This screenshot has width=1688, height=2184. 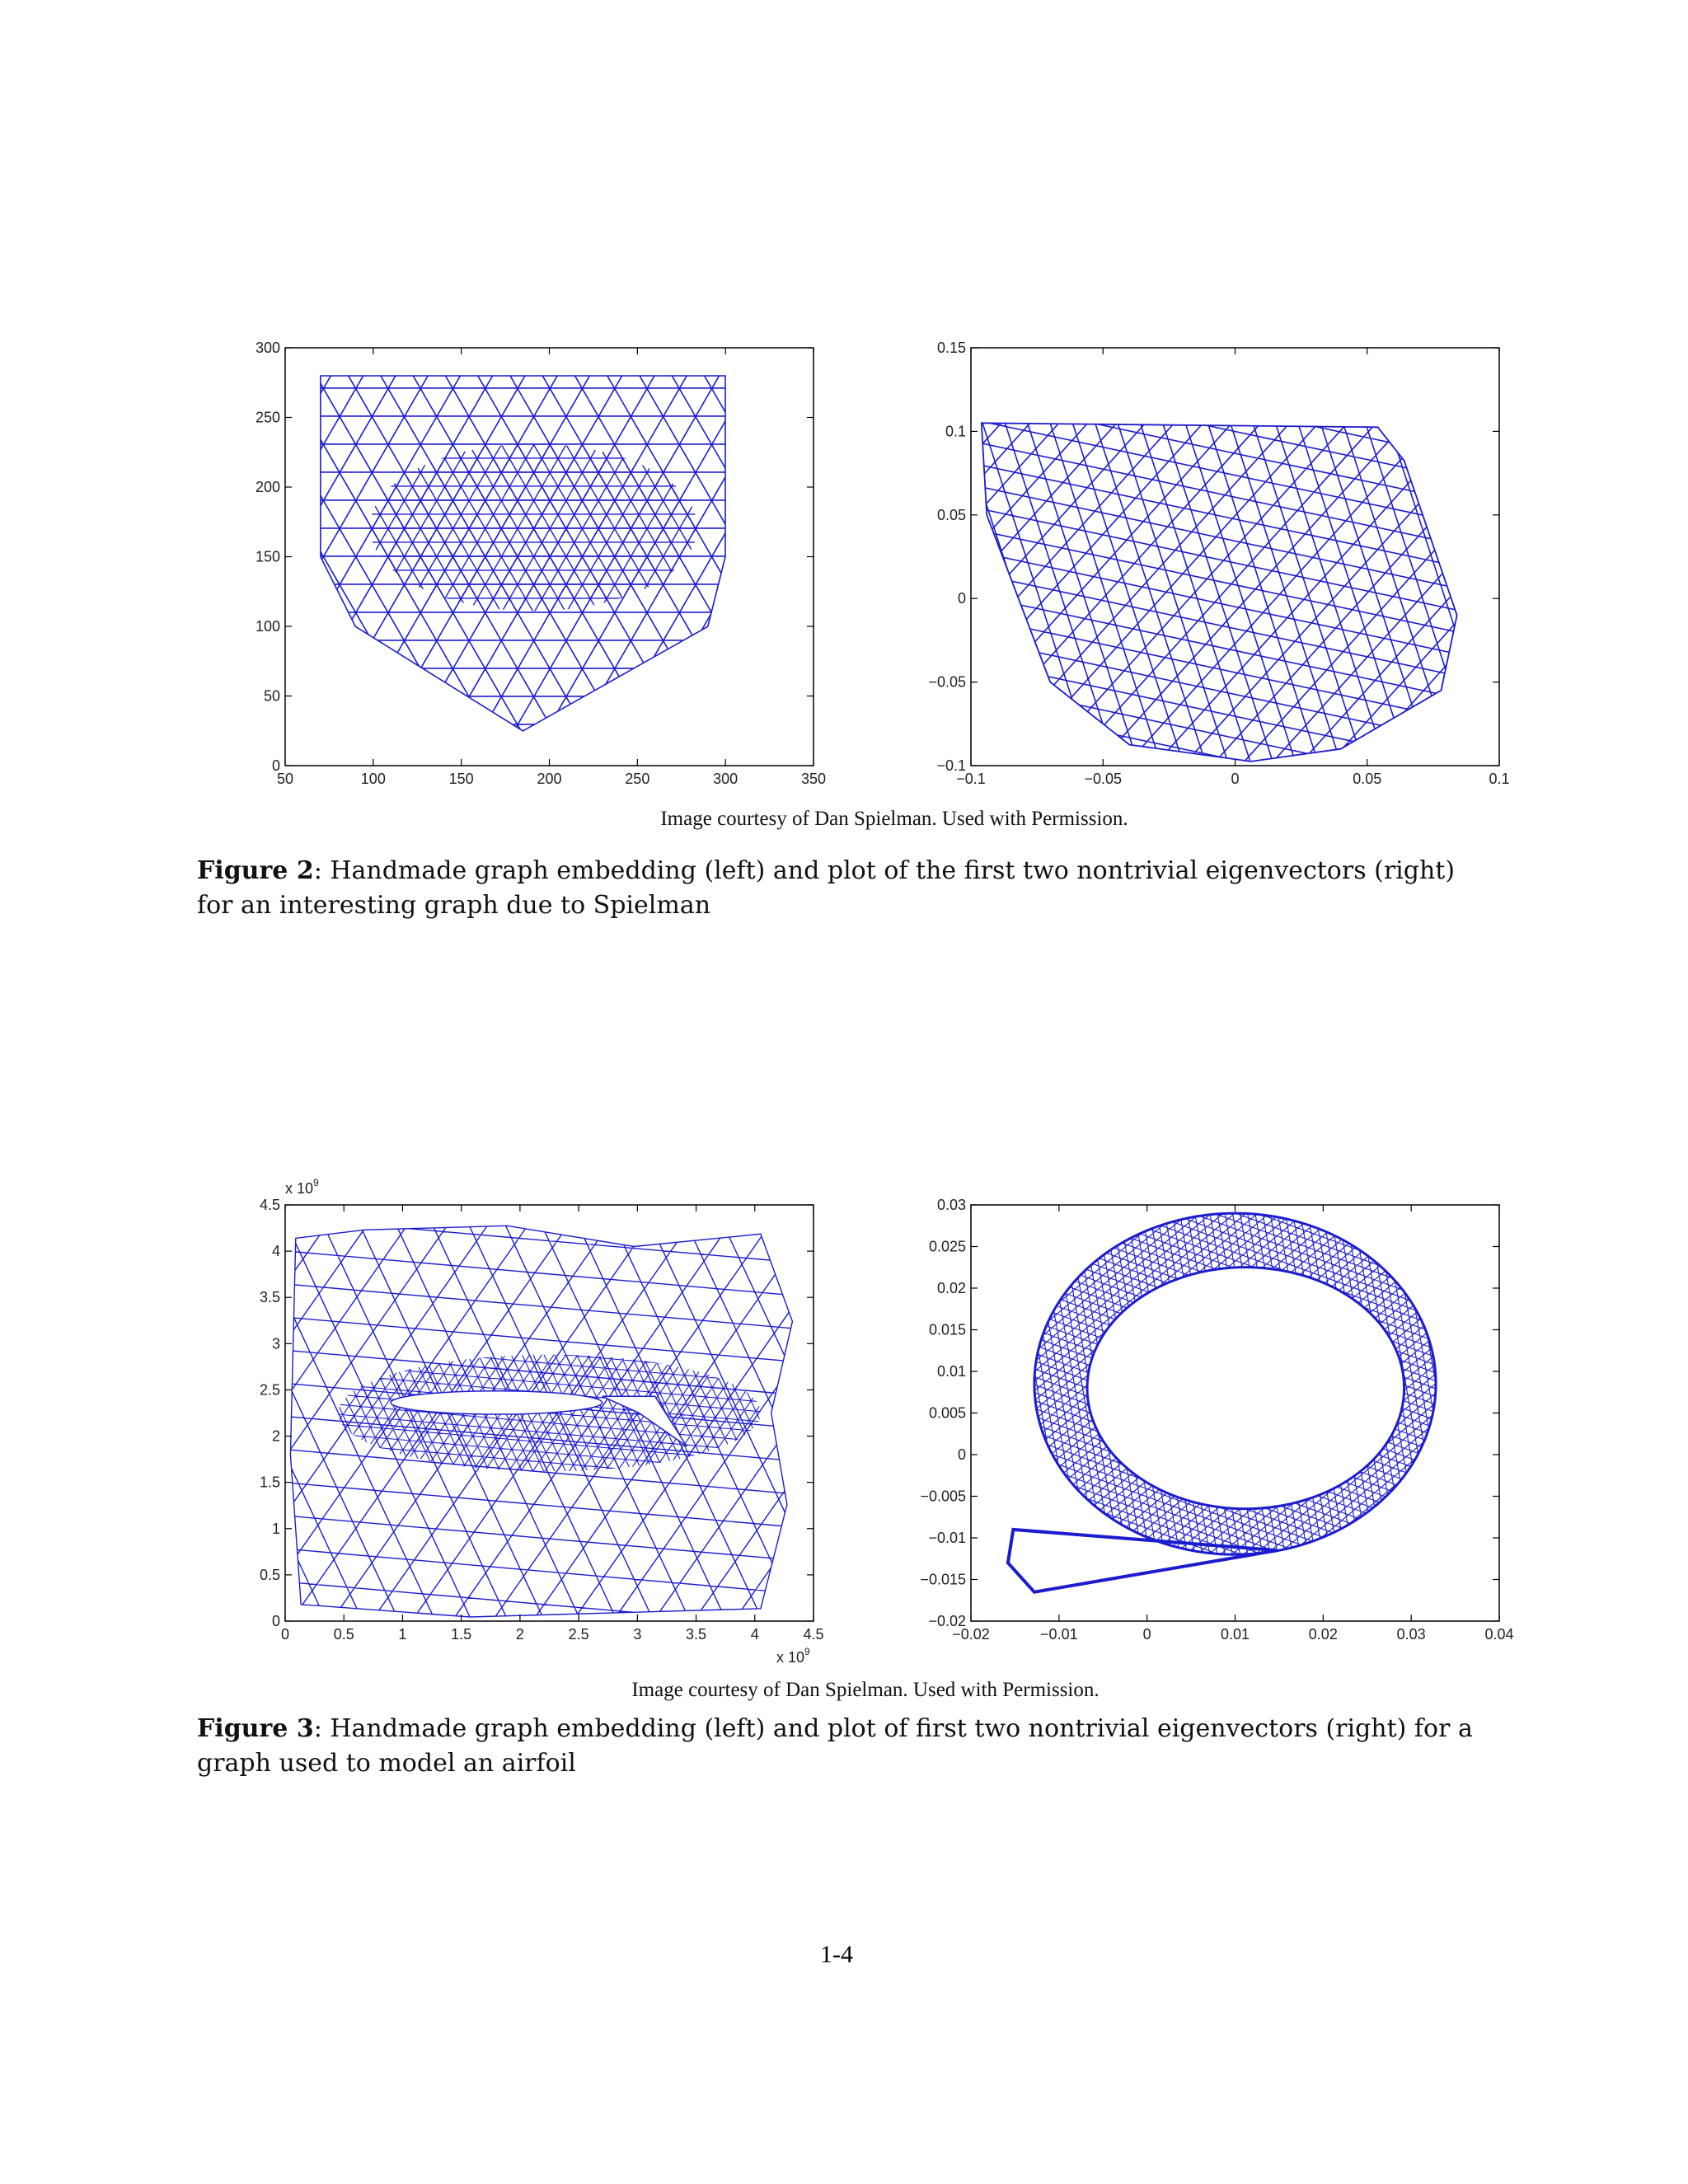 I want to click on y-tick-label: 4.5, so click(x=270, y=1205).